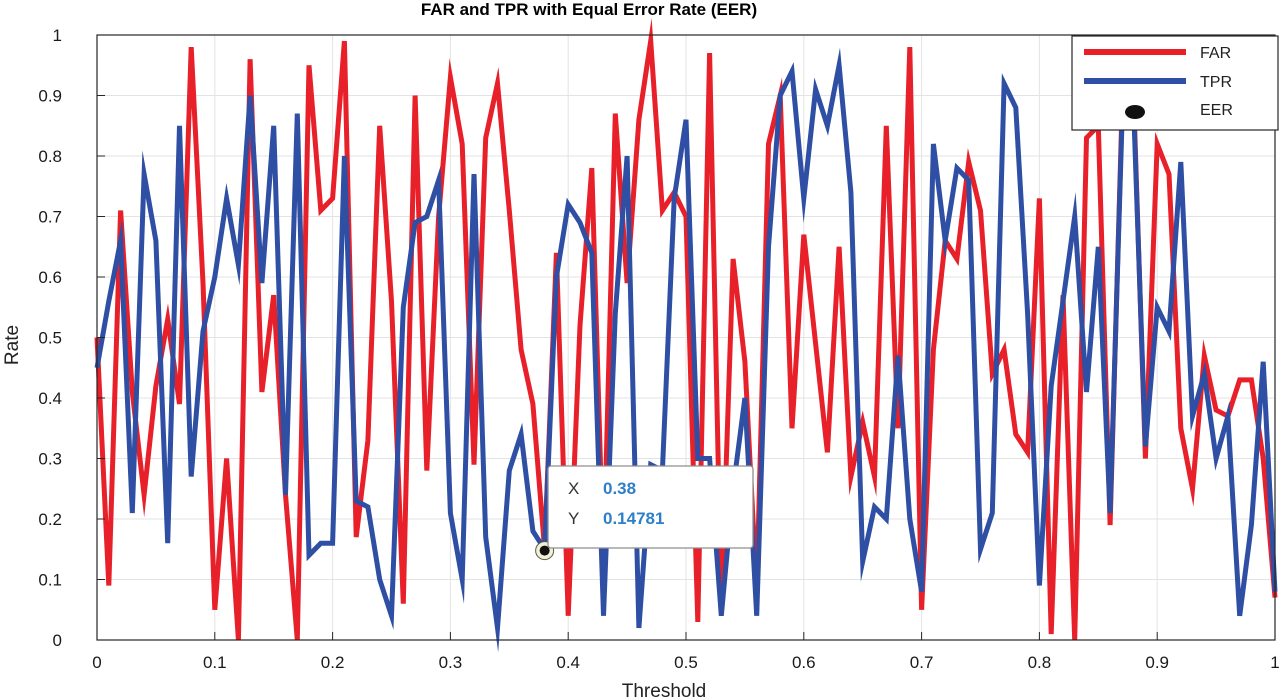  I want to click on data-tip: X 0.38 Y 0.14781, so click(650, 507).